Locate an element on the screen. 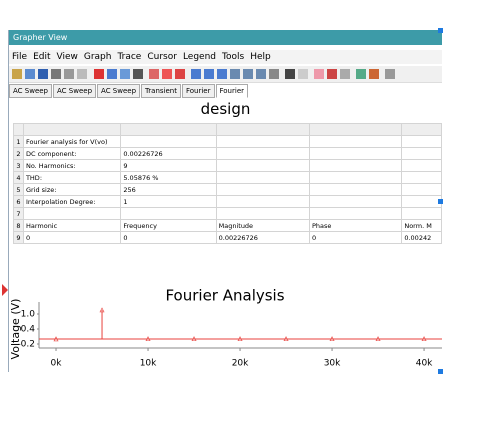 The width and height of the screenshot is (491, 425). table-cell: DC component: is located at coordinates (72, 153).